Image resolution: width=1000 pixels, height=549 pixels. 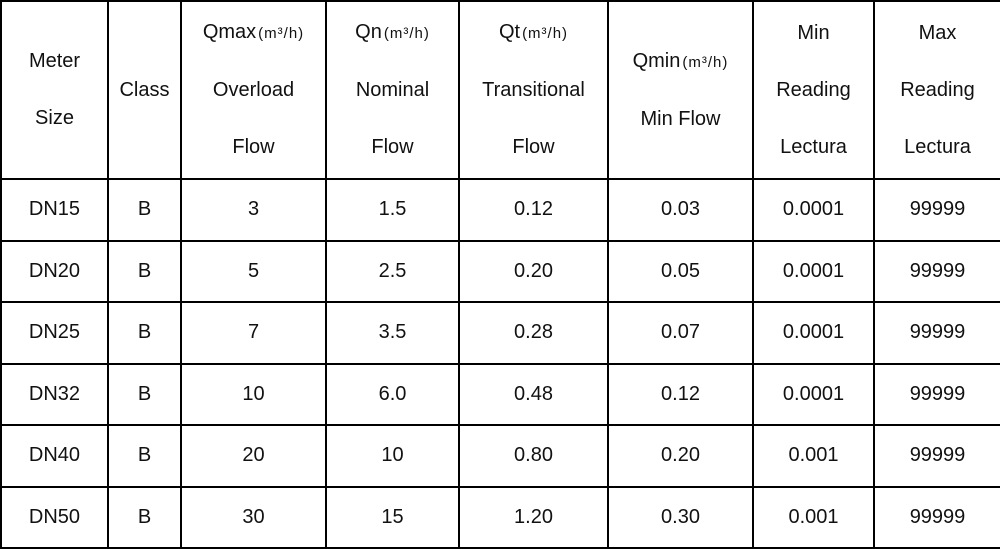 What do you see at coordinates (392, 517) in the screenshot?
I see `table-cell: 15` at bounding box center [392, 517].